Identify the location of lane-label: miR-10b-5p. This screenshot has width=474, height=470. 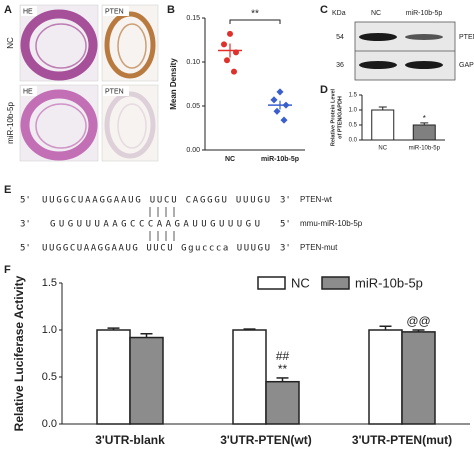
(424, 13).